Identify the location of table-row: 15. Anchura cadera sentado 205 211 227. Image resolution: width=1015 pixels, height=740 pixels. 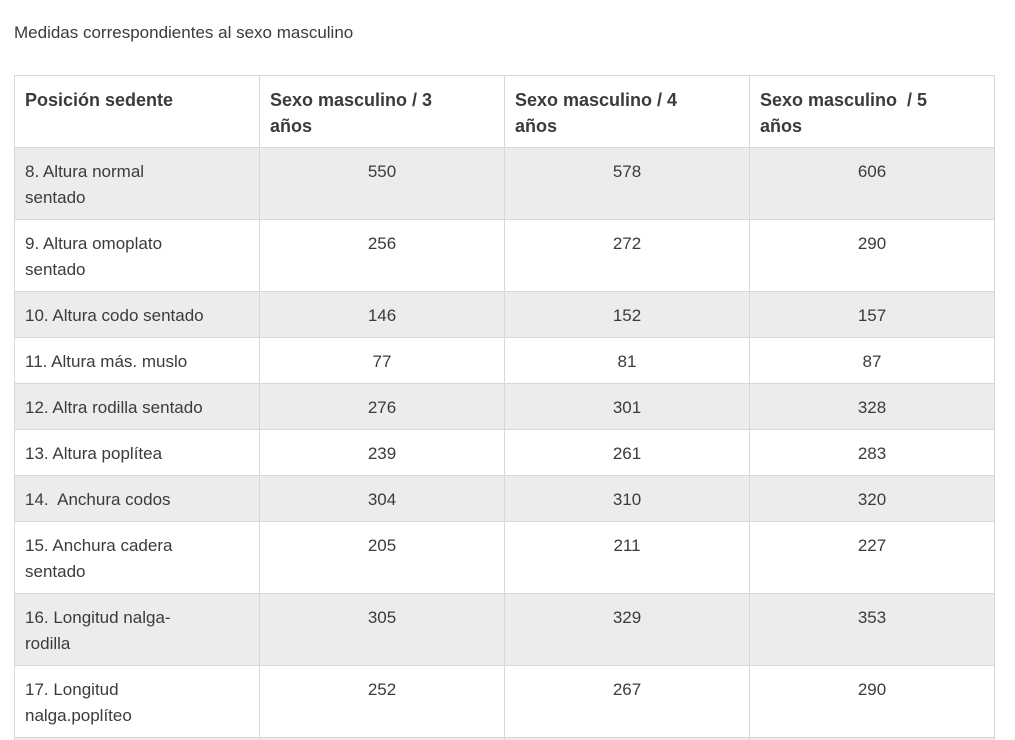
(504, 557).